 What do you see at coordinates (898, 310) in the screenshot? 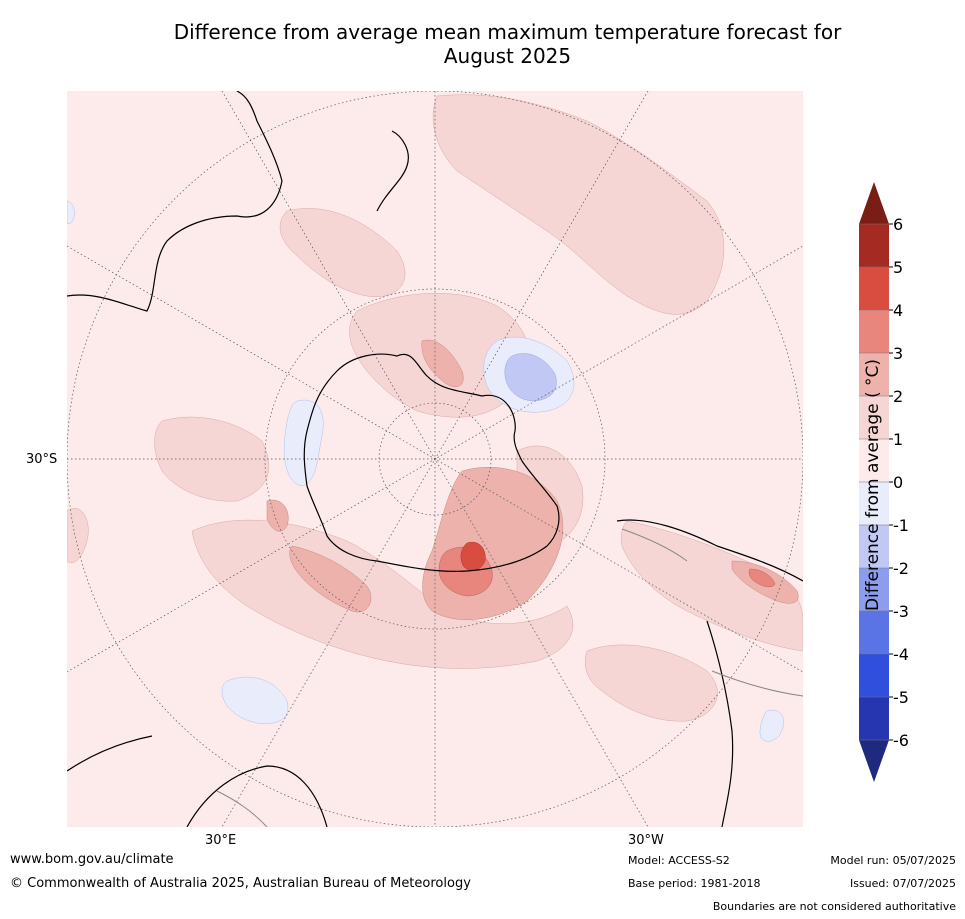
I see `colorbar-tick-label: 4` at bounding box center [898, 310].